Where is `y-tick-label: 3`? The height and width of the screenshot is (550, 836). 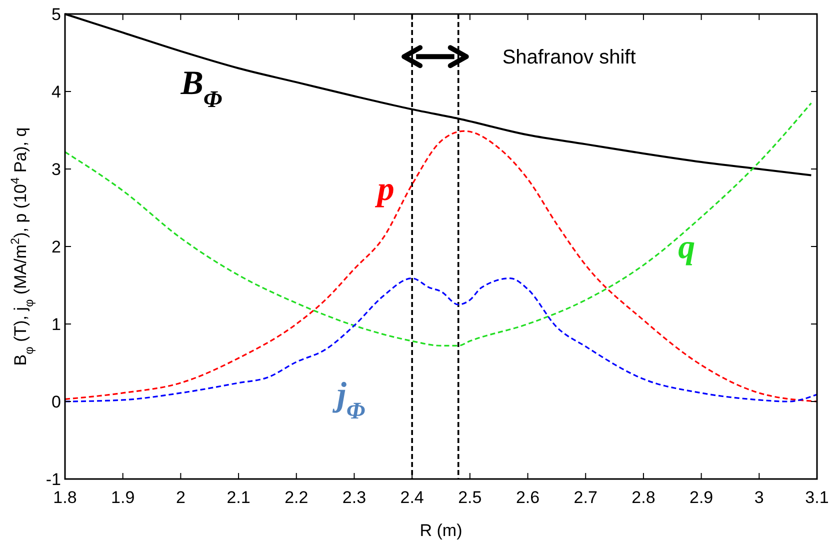 y-tick-label: 3 is located at coordinates (56, 169).